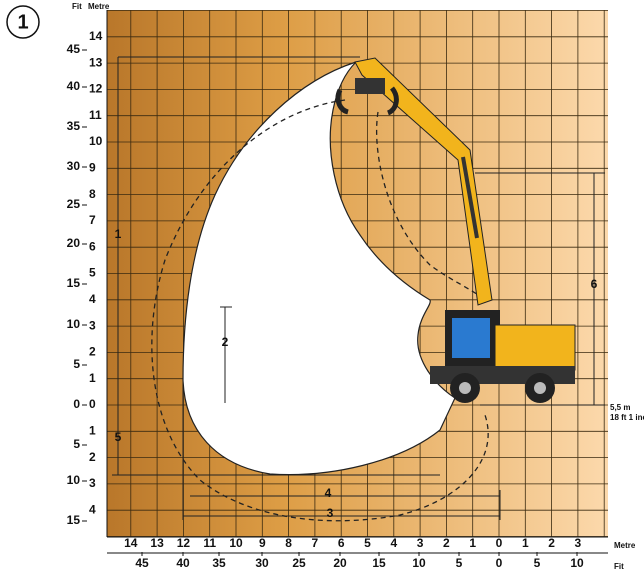  I want to click on height-note: 18 ft 1 inch, so click(627, 417).